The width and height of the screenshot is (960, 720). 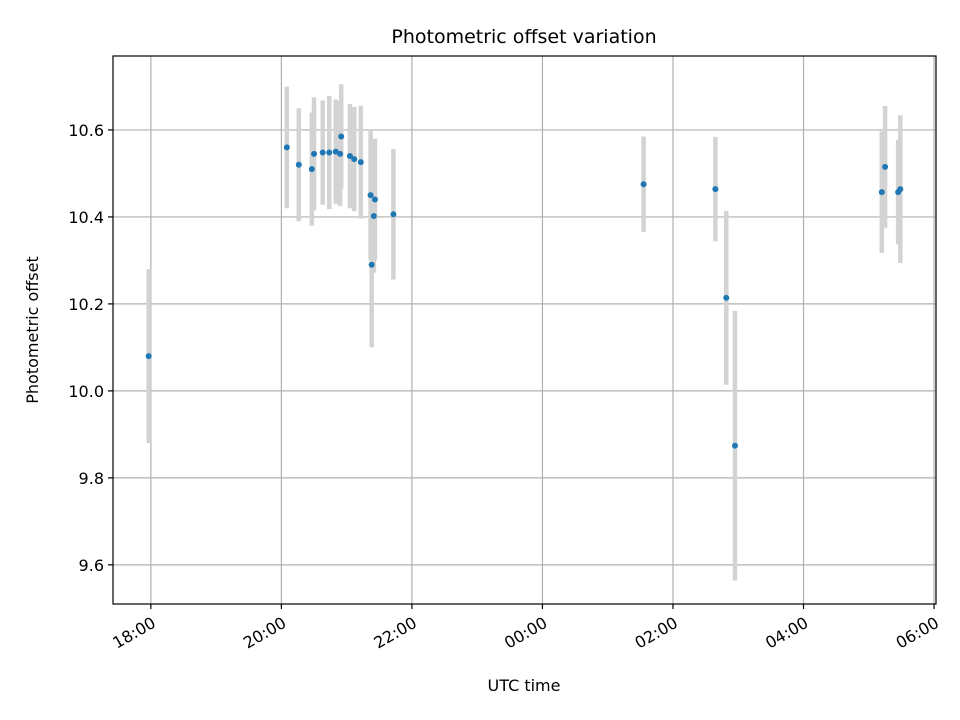 I want to click on x-axis-label: UTC time, so click(x=524, y=685).